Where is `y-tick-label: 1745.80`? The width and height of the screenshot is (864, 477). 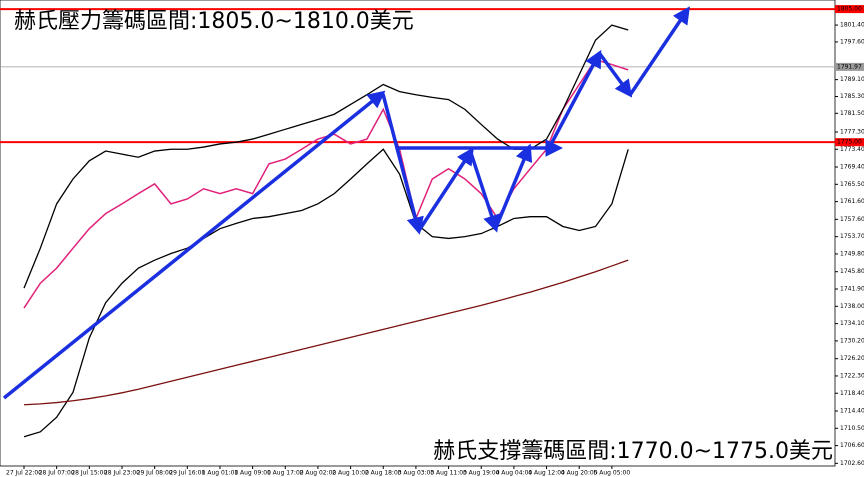 y-tick-label: 1745.80 is located at coordinates (852, 271).